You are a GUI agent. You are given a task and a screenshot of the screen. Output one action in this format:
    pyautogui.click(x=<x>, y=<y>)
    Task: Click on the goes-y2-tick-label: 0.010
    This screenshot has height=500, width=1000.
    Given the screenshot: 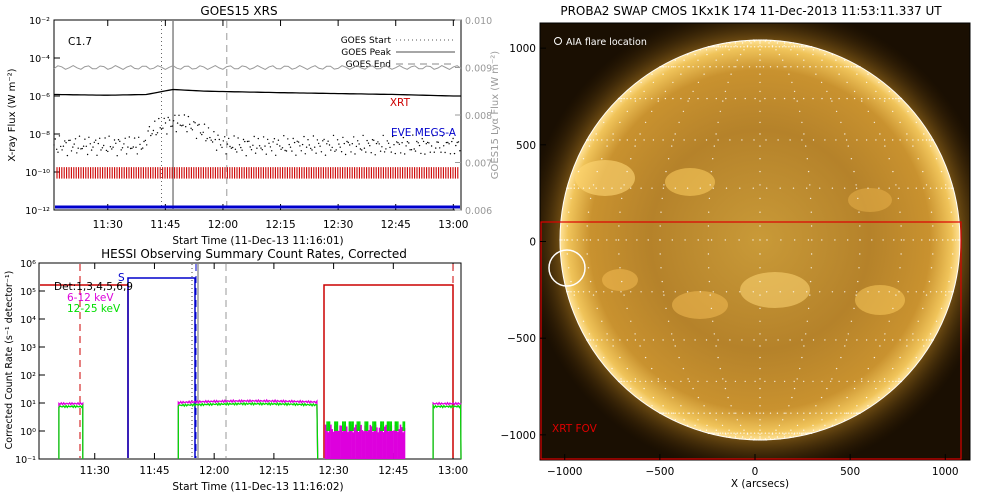 What is the action you would take?
    pyautogui.click(x=478, y=21)
    